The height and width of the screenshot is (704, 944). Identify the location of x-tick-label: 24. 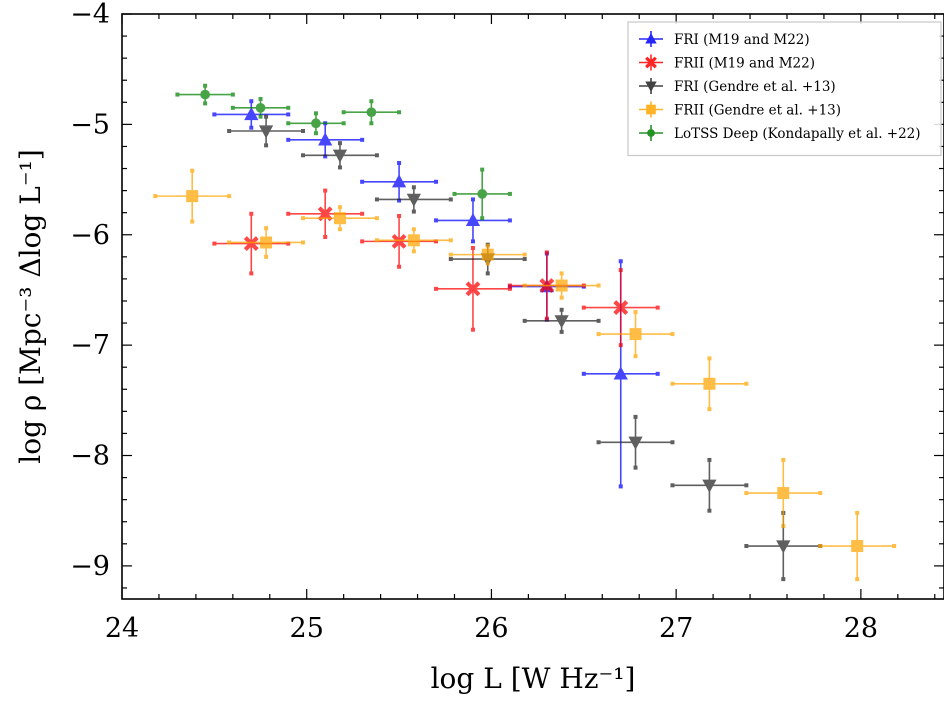
(122, 628).